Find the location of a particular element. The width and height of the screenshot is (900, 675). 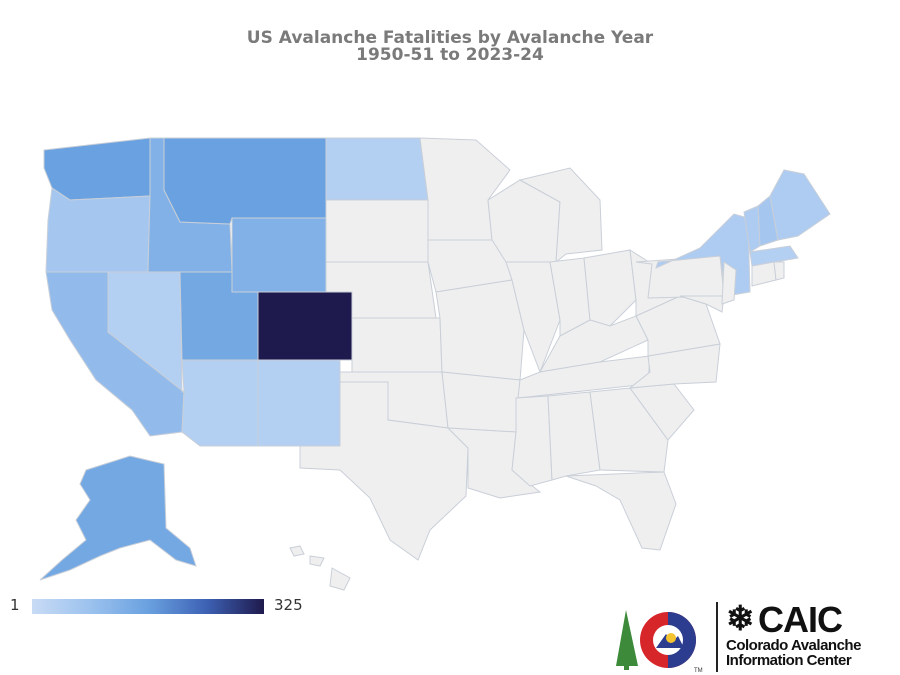

state-arkansas is located at coordinates (481, 402).